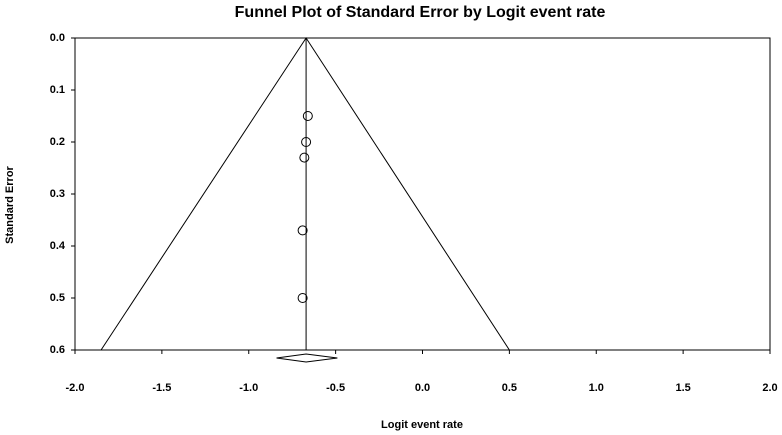 The width and height of the screenshot is (782, 435). Describe the element at coordinates (75, 388) in the screenshot. I see `x-tick-label: -2.0` at that location.